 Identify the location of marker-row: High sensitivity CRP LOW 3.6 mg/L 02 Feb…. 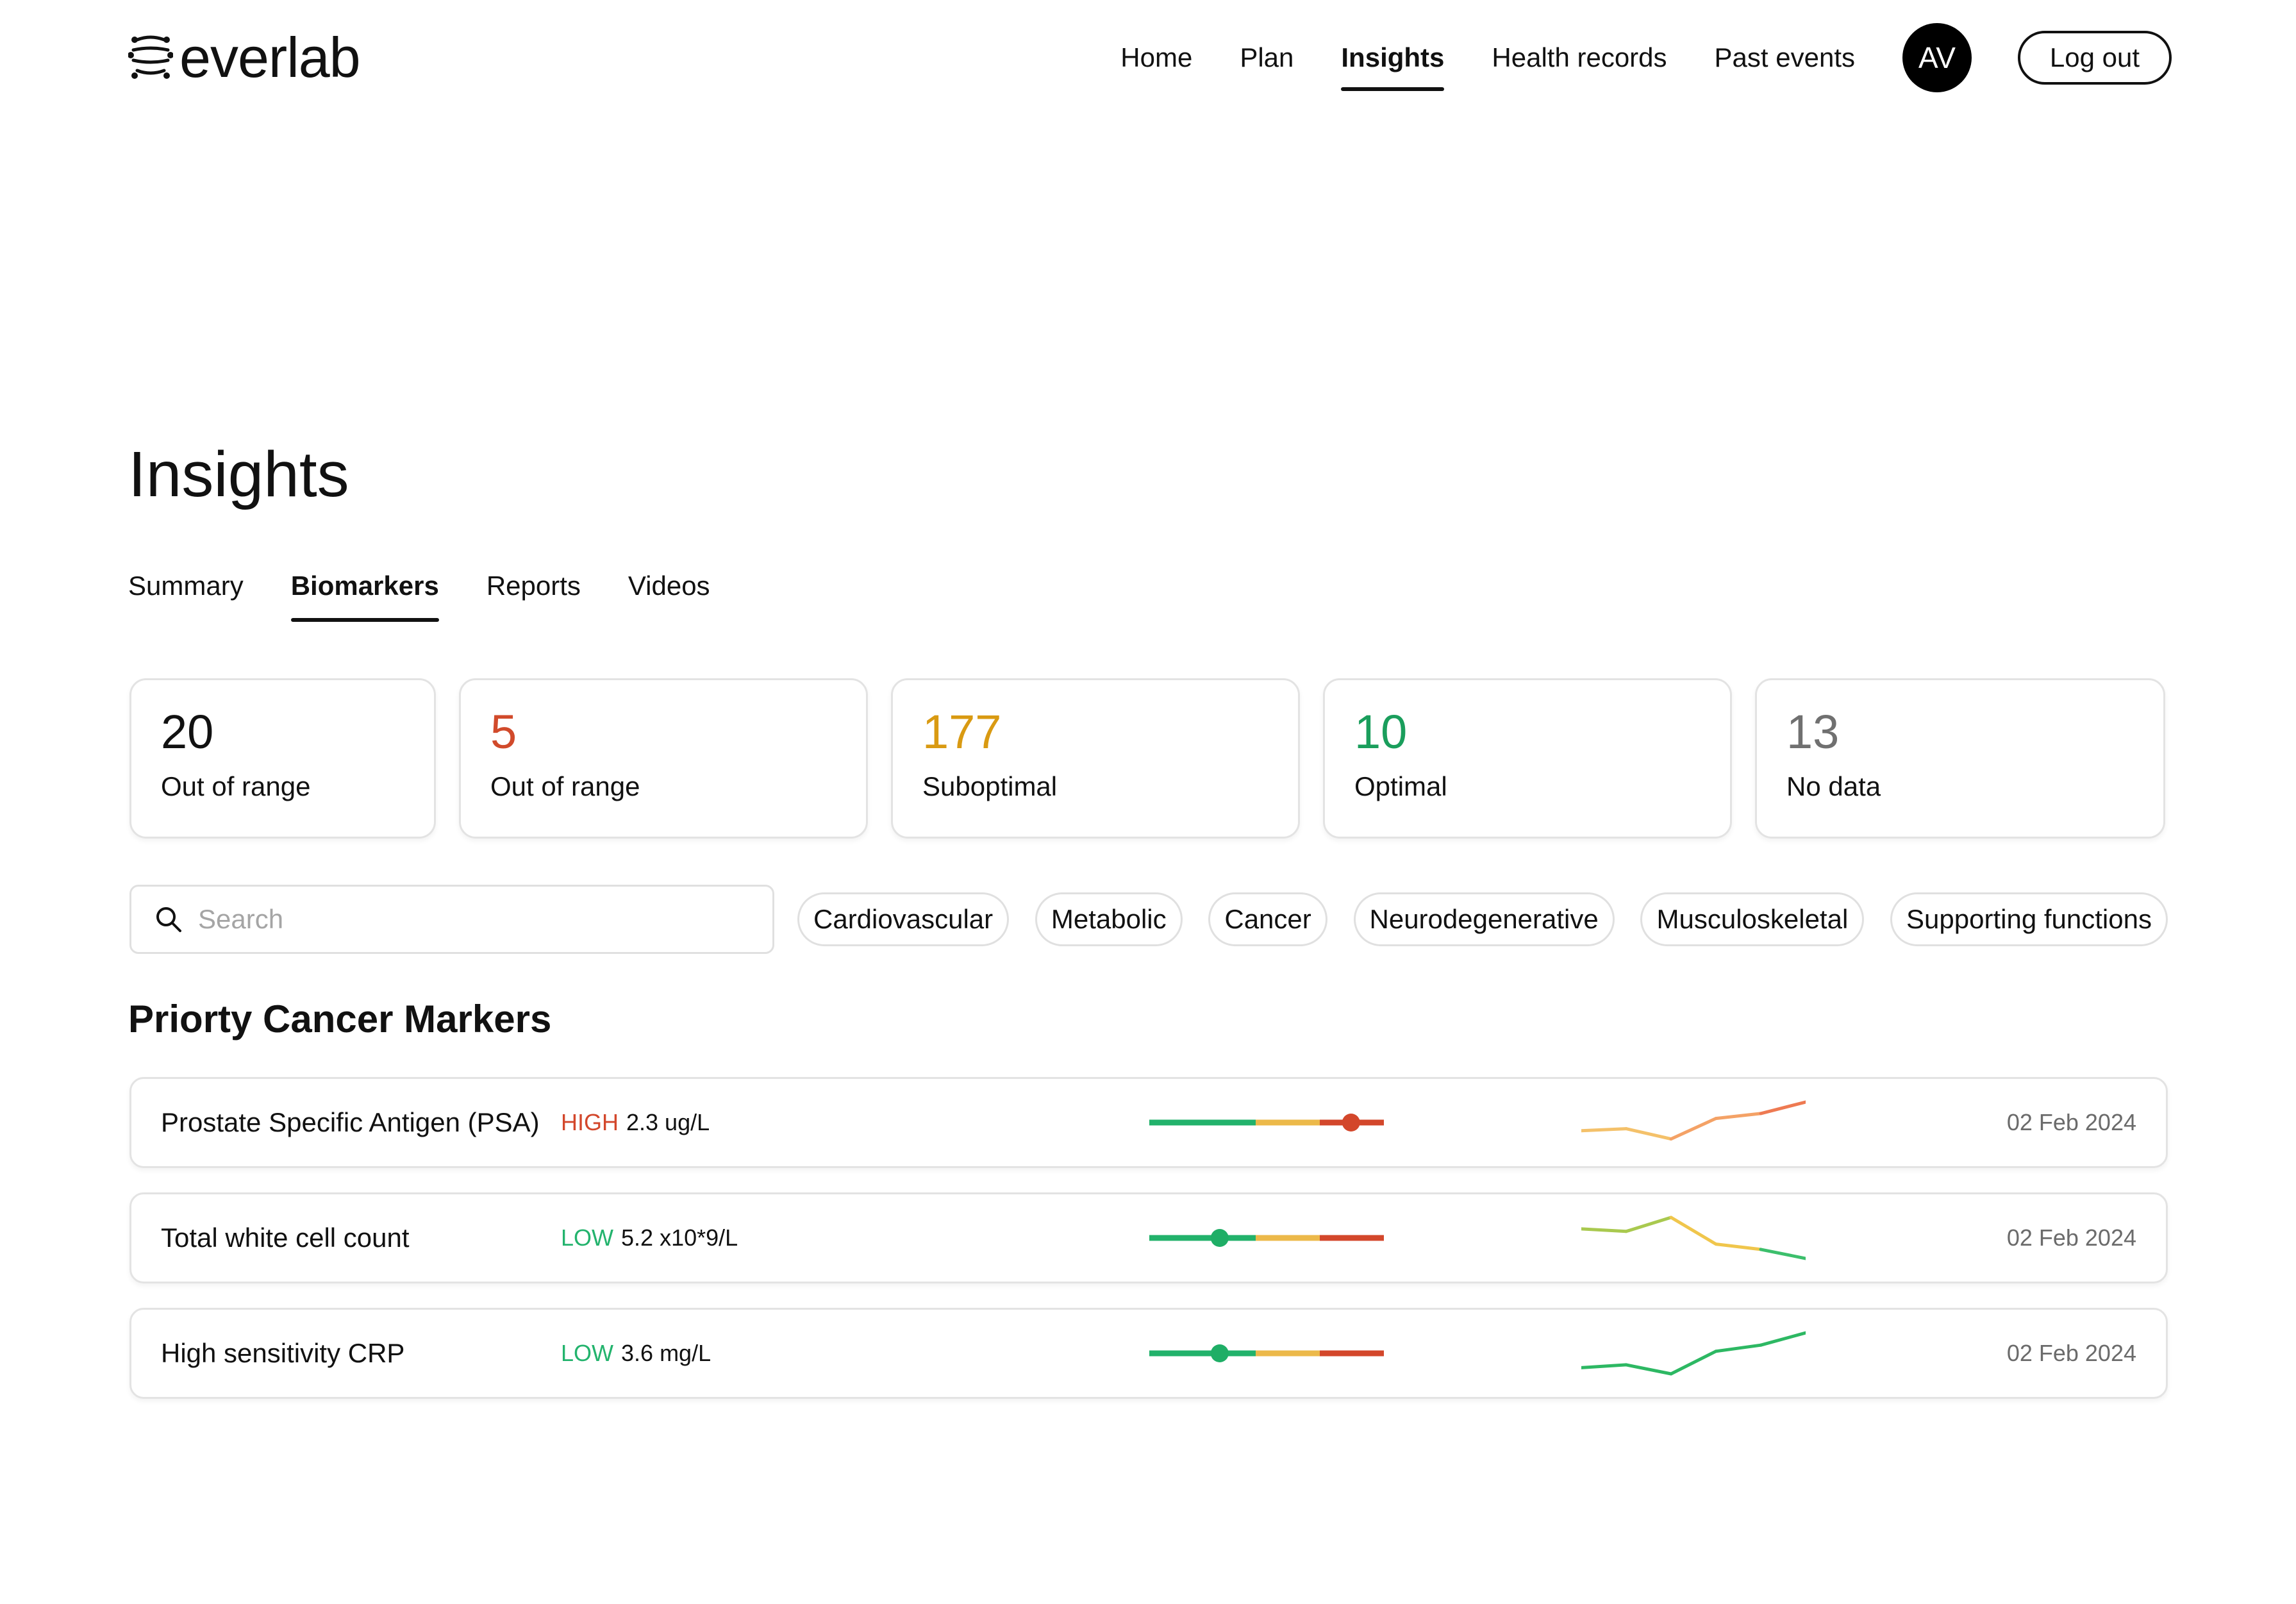
(1148, 1353).